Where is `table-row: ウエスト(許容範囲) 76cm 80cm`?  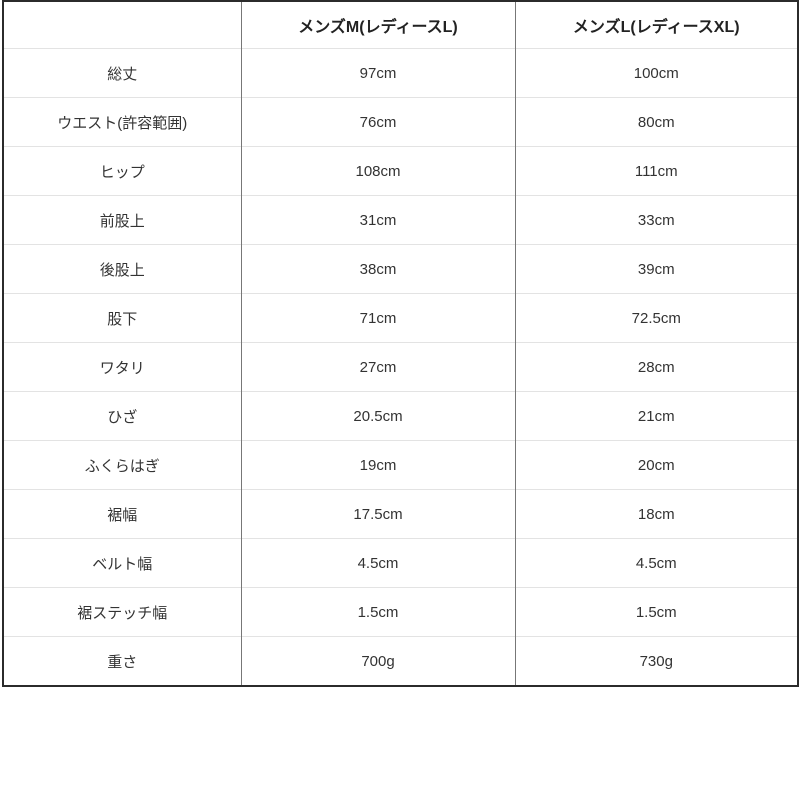 table-row: ウエスト(許容範囲) 76cm 80cm is located at coordinates (400, 122).